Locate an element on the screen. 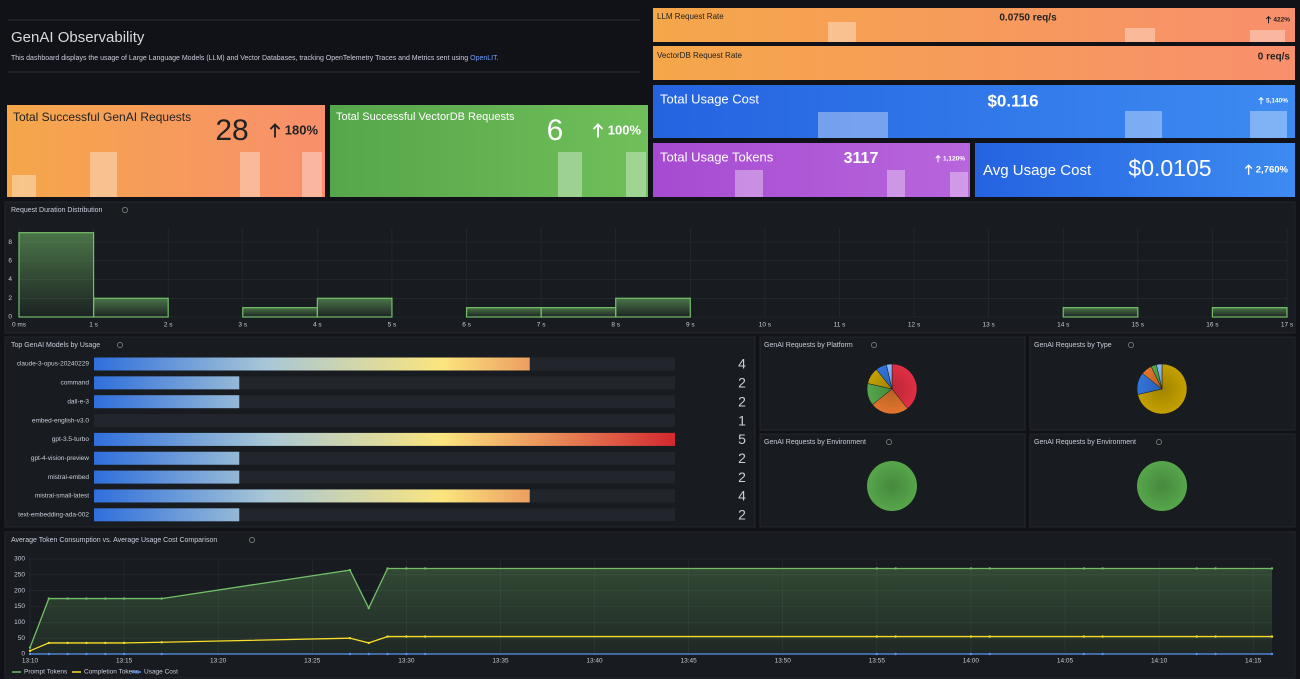 The image size is (1300, 679). x-tick-label: 2 s is located at coordinates (168, 325).